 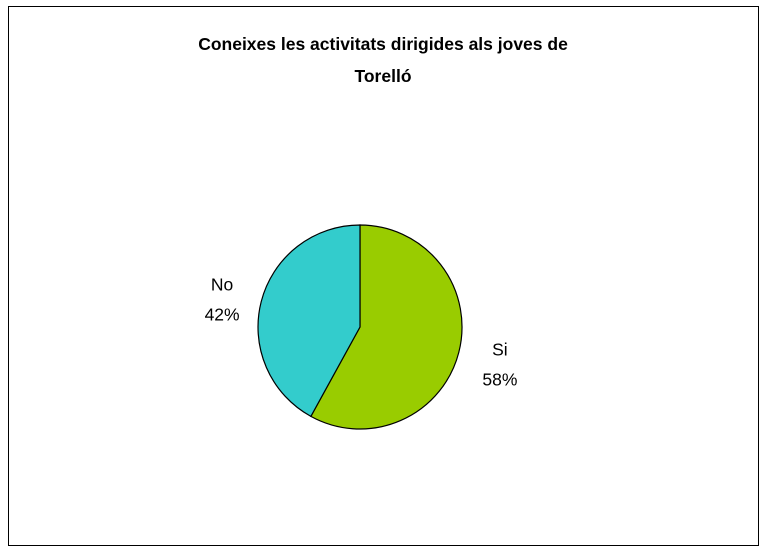 I want to click on pie-slices, so click(x=360, y=327).